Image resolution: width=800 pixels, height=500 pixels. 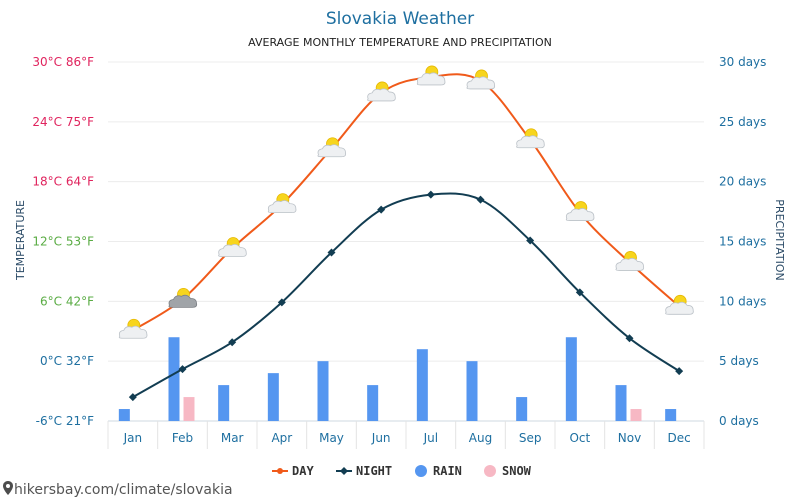 What do you see at coordinates (739, 421) in the screenshot?
I see `y2-tick-label: 0 days` at bounding box center [739, 421].